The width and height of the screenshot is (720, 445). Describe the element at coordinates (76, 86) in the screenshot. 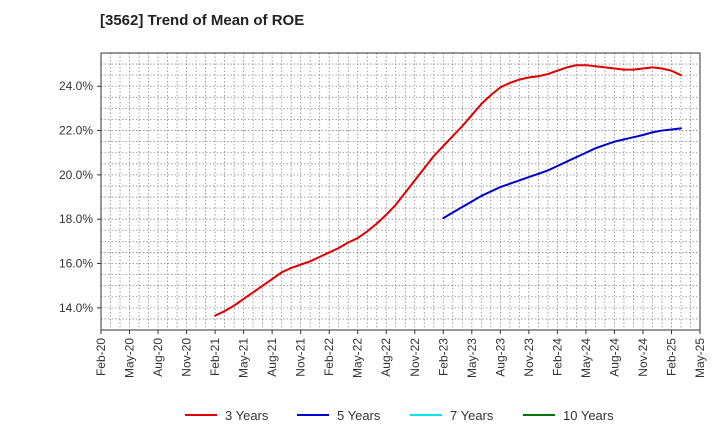

I see `y-tick-label: 24.0%` at that location.